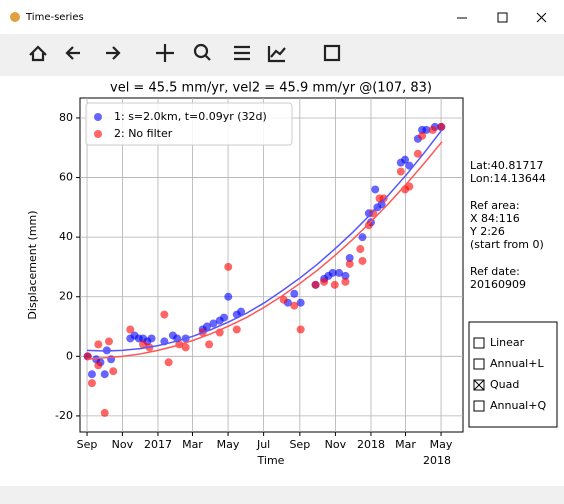 The width and height of the screenshot is (564, 504). Describe the element at coordinates (276, 54) in the screenshot. I see `edit-button` at that location.